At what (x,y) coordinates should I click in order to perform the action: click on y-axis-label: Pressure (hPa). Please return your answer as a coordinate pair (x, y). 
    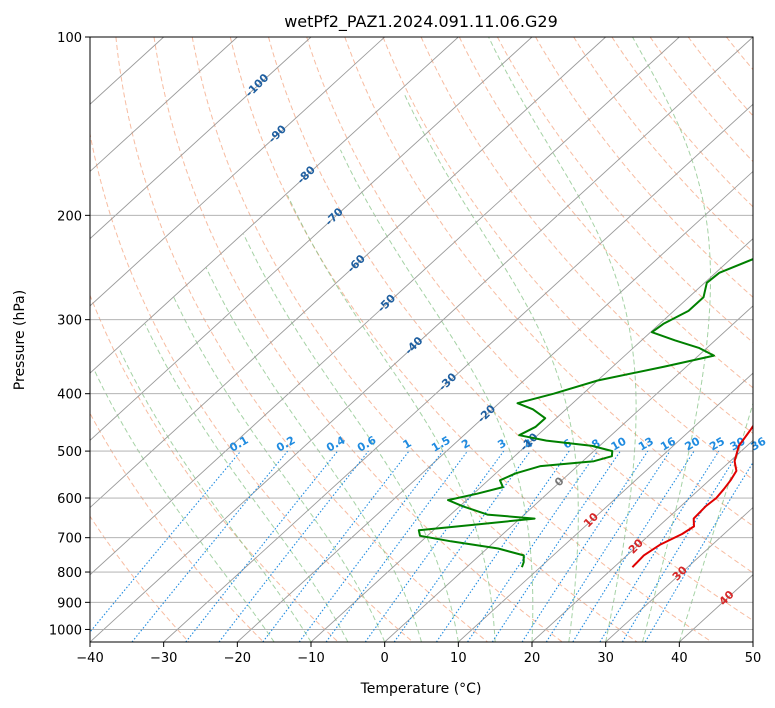
    Looking at the image, I should click on (20, 340).